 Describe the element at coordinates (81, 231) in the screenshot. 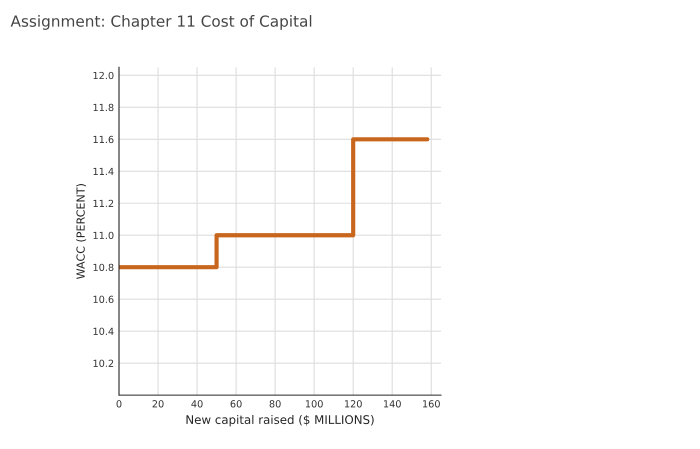

I see `y-axis-title: WACC (PERCENT)` at that location.